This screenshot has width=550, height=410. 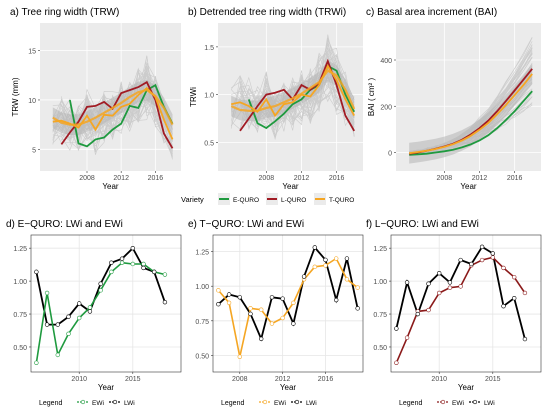 I want to click on confidence-ribbon, so click(x=471, y=113).